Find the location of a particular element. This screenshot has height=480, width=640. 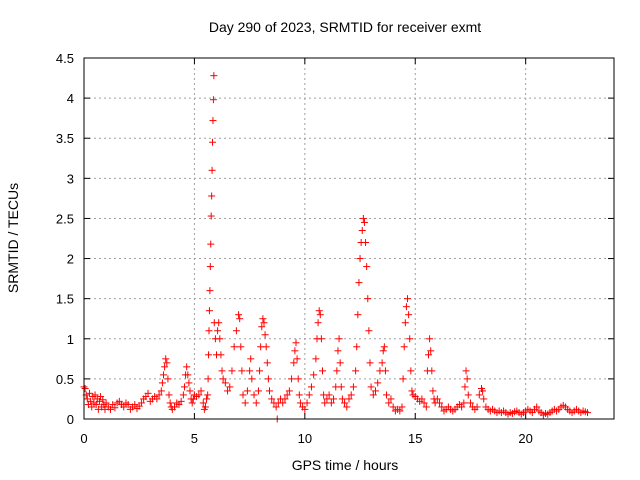

y-tick-label: 1 is located at coordinates (70, 339).